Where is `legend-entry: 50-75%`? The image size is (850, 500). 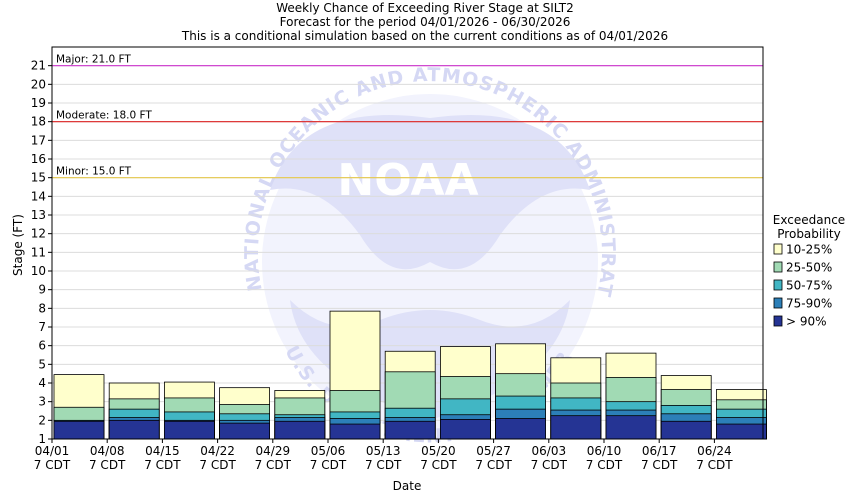 legend-entry: 50-75% is located at coordinates (809, 286).